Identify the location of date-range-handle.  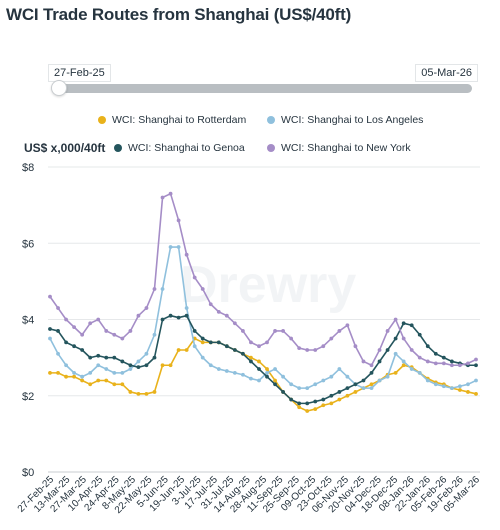
(59, 88).